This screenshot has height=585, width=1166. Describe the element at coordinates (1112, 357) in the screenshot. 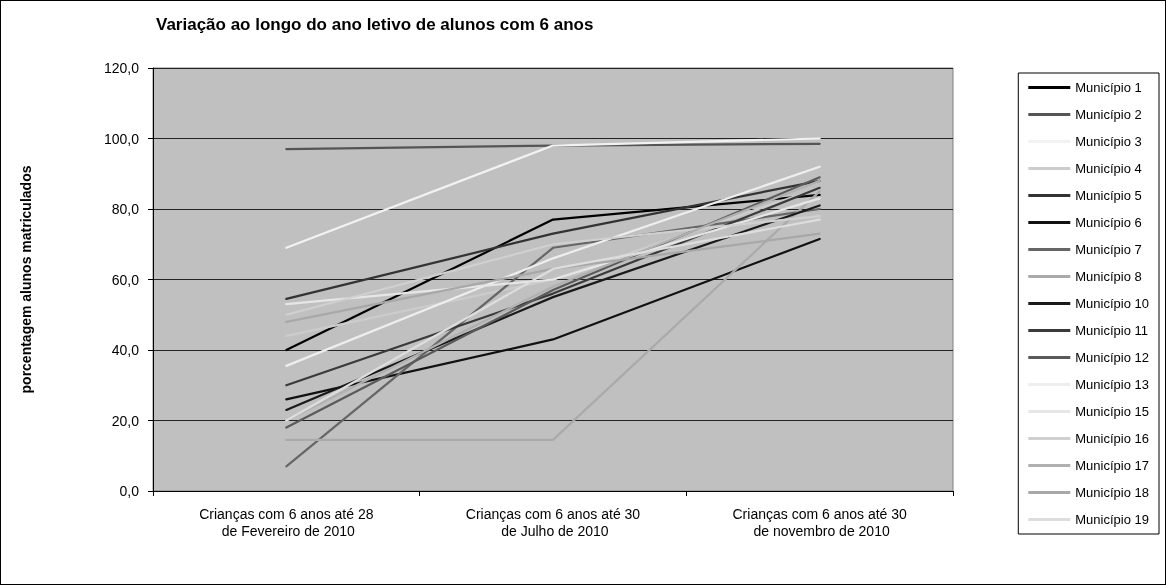

I see `legend-label: Município 12` at that location.